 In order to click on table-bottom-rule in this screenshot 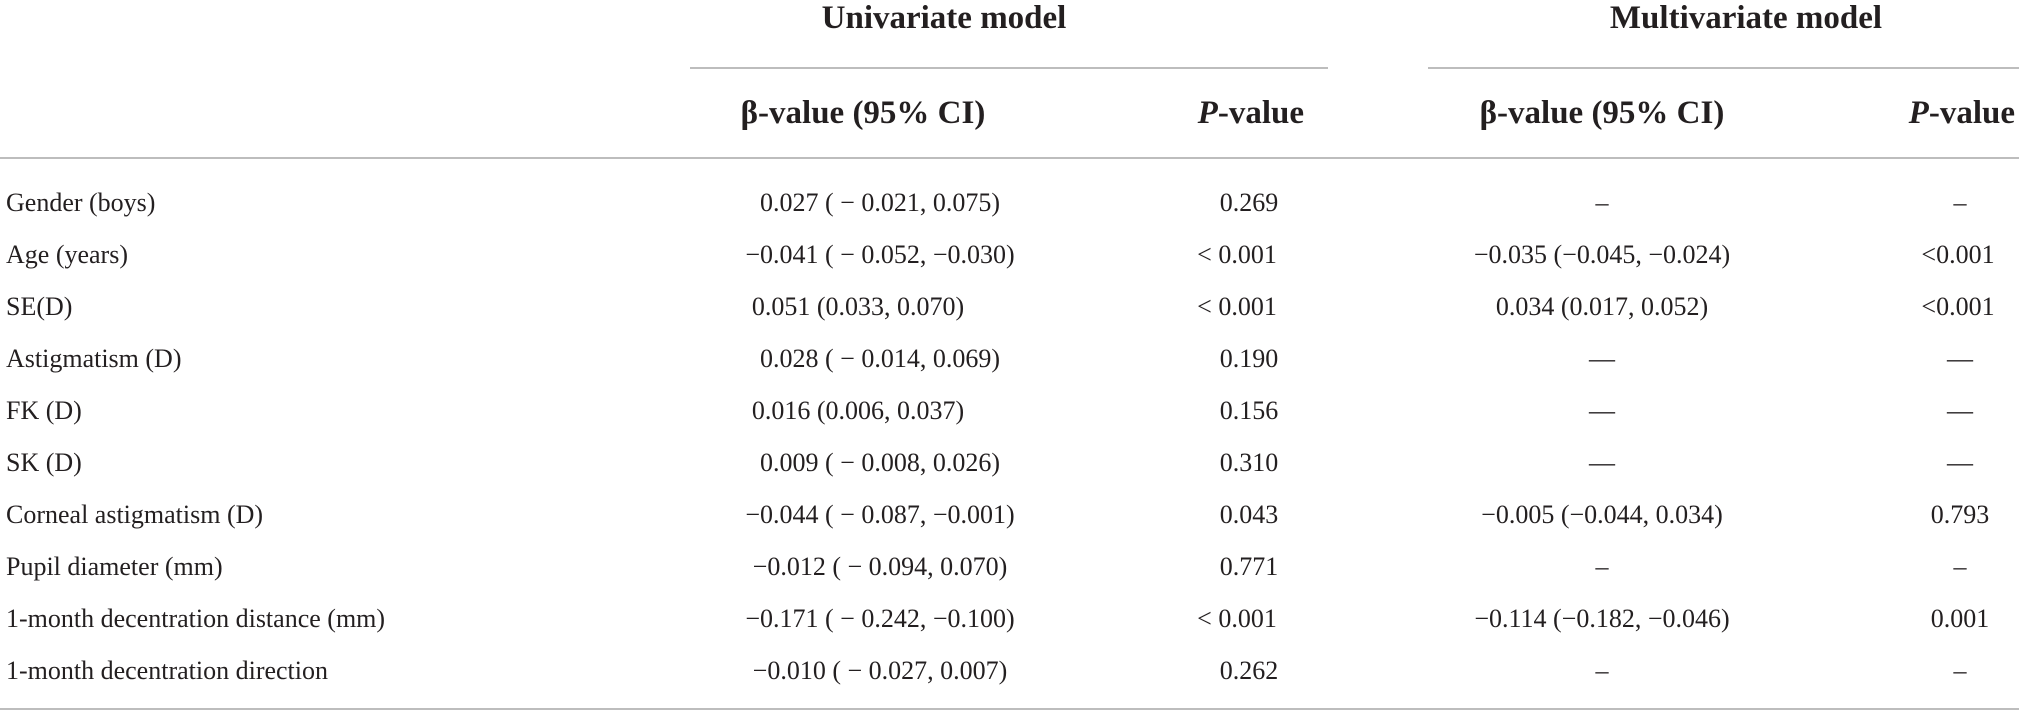, I will do `click(1009, 709)`.